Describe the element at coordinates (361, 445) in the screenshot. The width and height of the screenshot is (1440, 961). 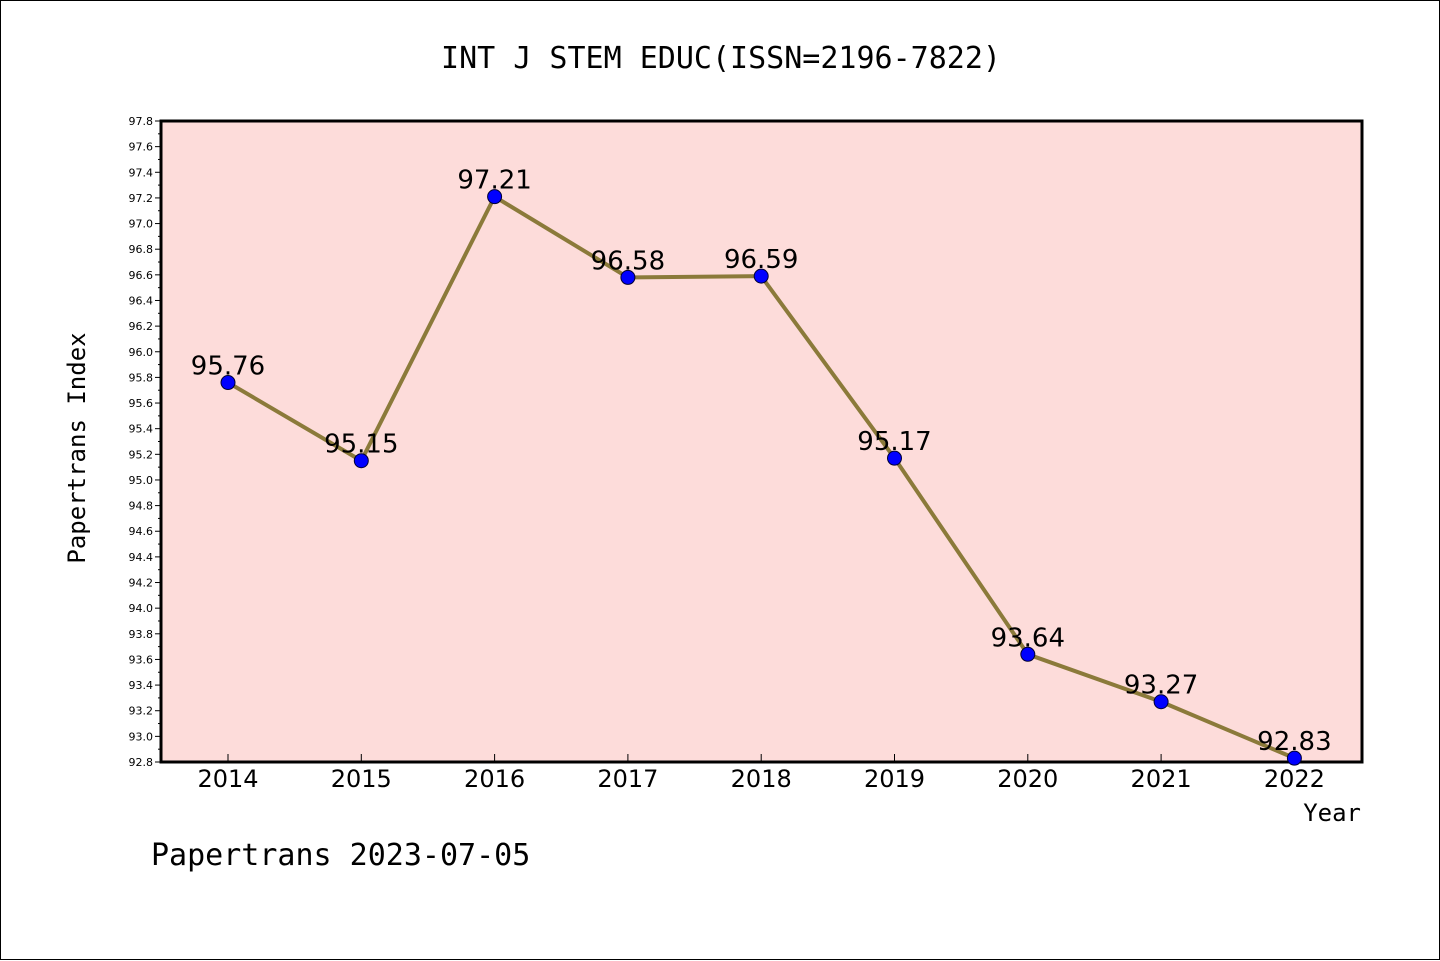
I see `data-label: 95.15` at that location.